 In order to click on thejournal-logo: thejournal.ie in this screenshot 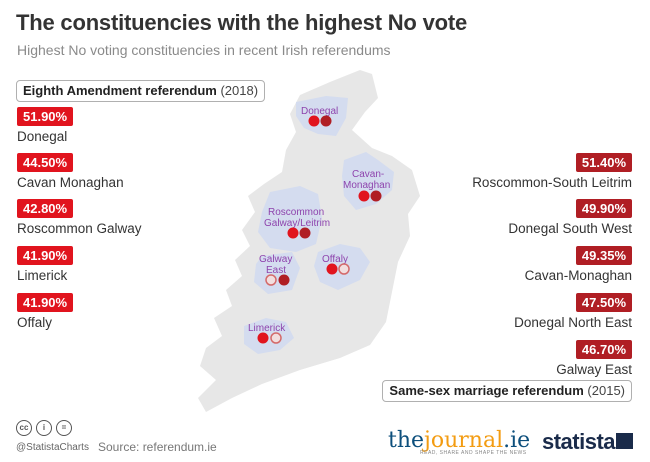, I will do `click(459, 440)`.